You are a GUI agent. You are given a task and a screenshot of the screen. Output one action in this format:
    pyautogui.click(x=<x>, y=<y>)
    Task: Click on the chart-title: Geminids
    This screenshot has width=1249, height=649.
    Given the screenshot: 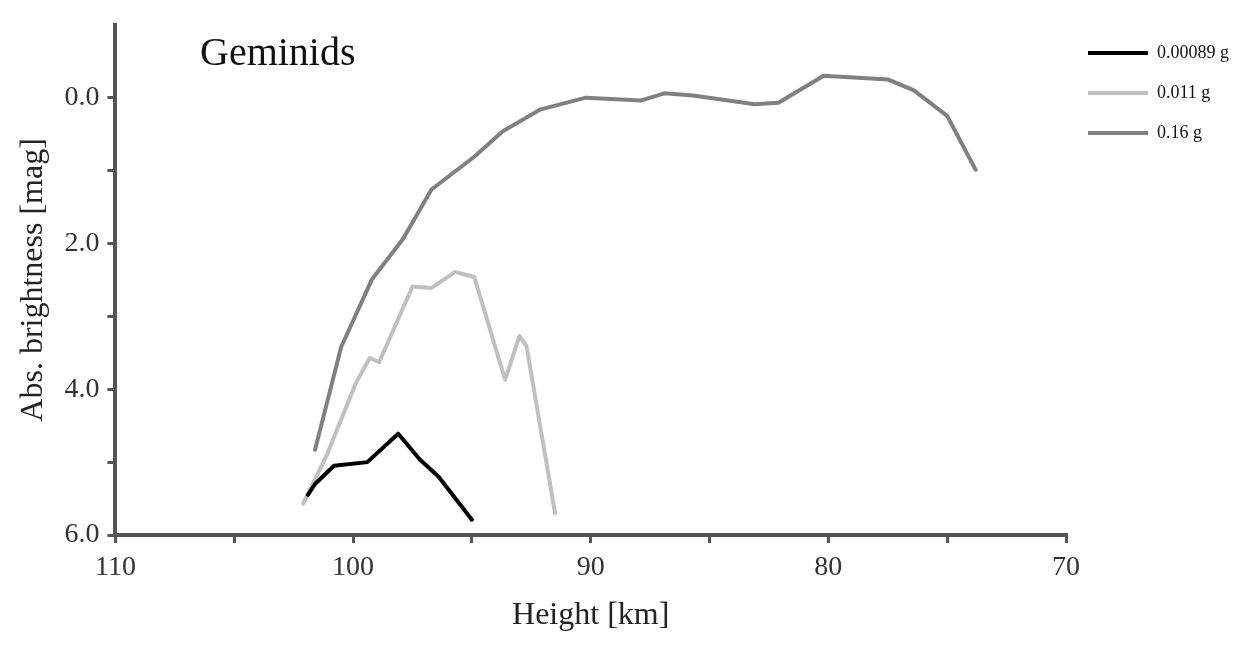 What is the action you would take?
    pyautogui.click(x=278, y=51)
    